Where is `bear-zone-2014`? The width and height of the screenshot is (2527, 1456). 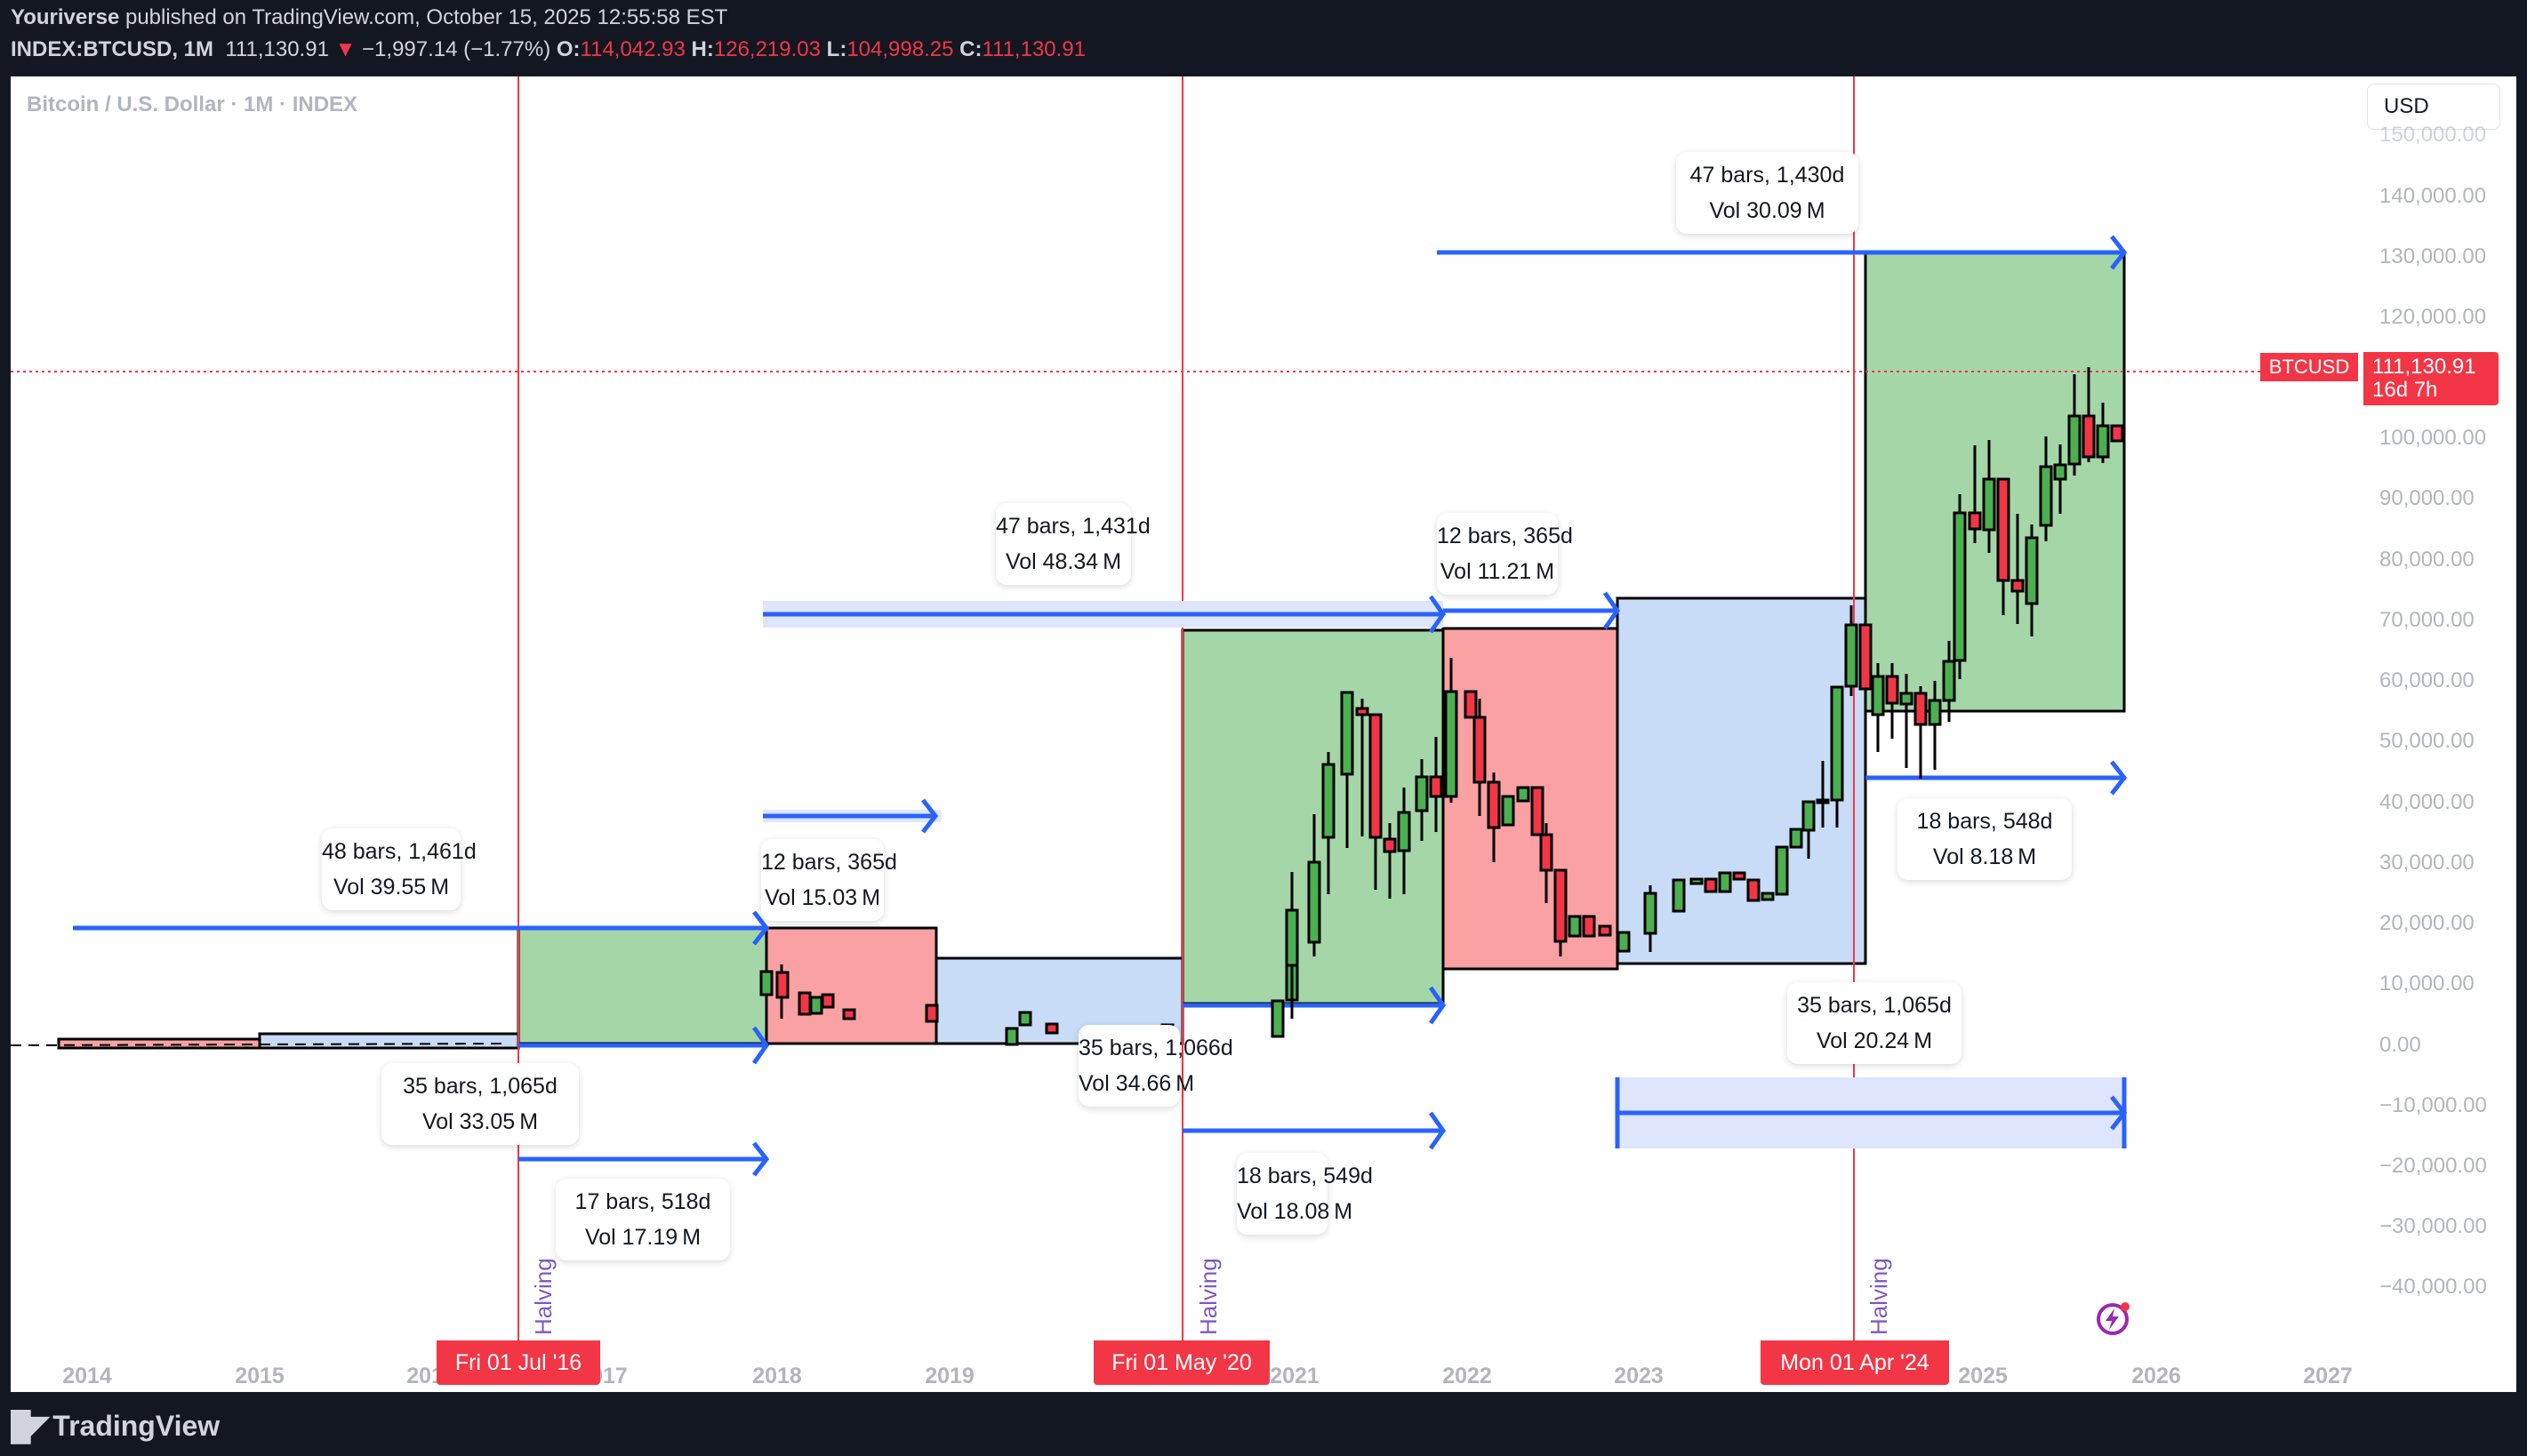
bear-zone-2014 is located at coordinates (159, 1043).